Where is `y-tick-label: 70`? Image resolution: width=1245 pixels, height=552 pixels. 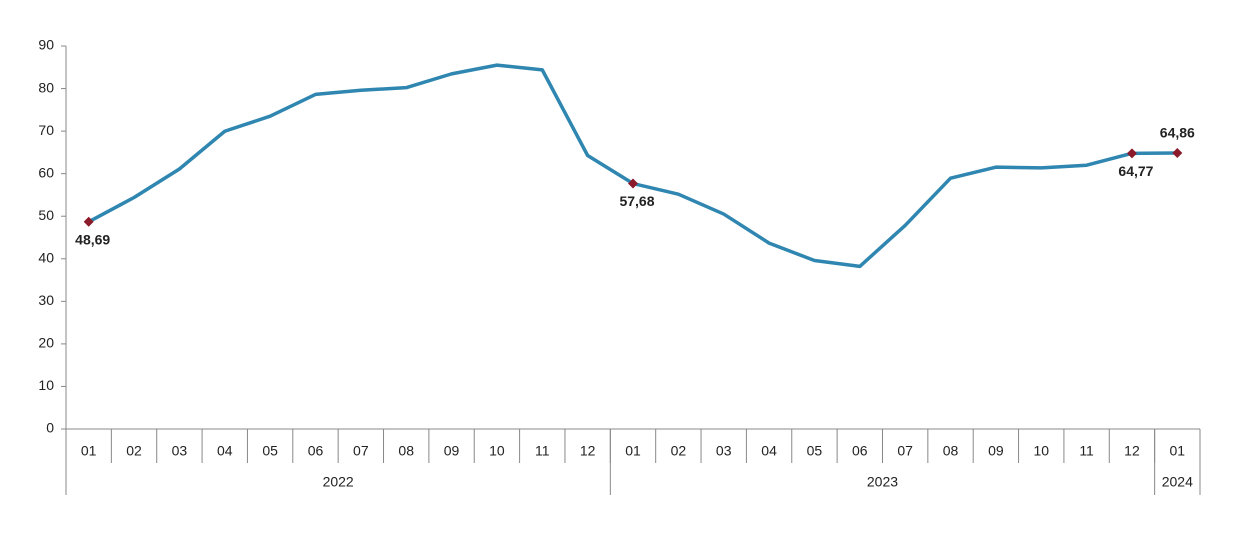
y-tick-label: 70 is located at coordinates (46, 130).